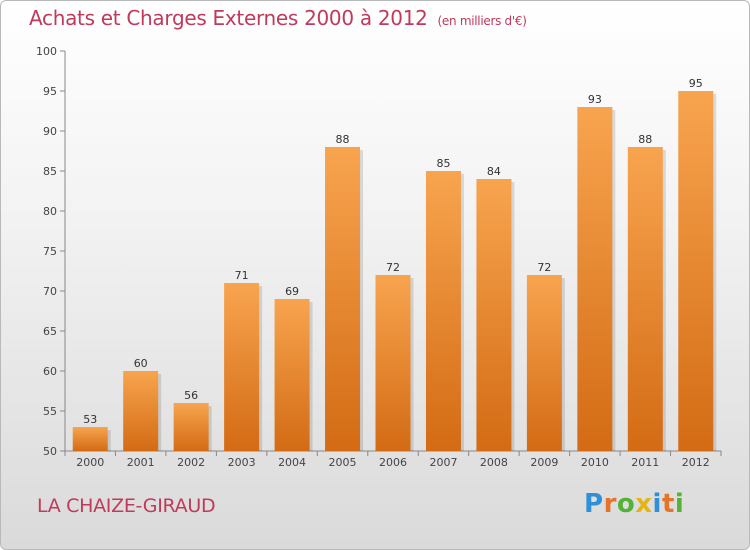  Describe the element at coordinates (242, 462) in the screenshot. I see `x-tick-label: 2003` at that location.